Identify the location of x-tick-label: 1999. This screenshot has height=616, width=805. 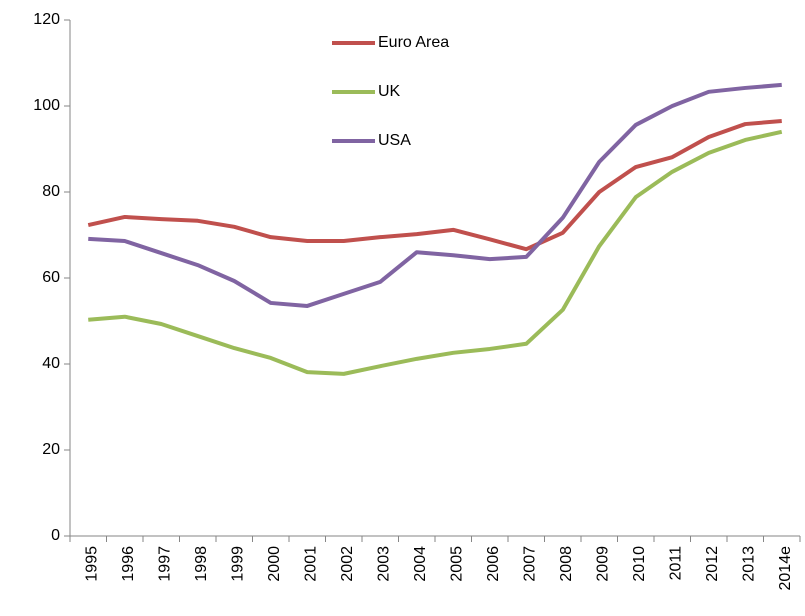
(237, 564).